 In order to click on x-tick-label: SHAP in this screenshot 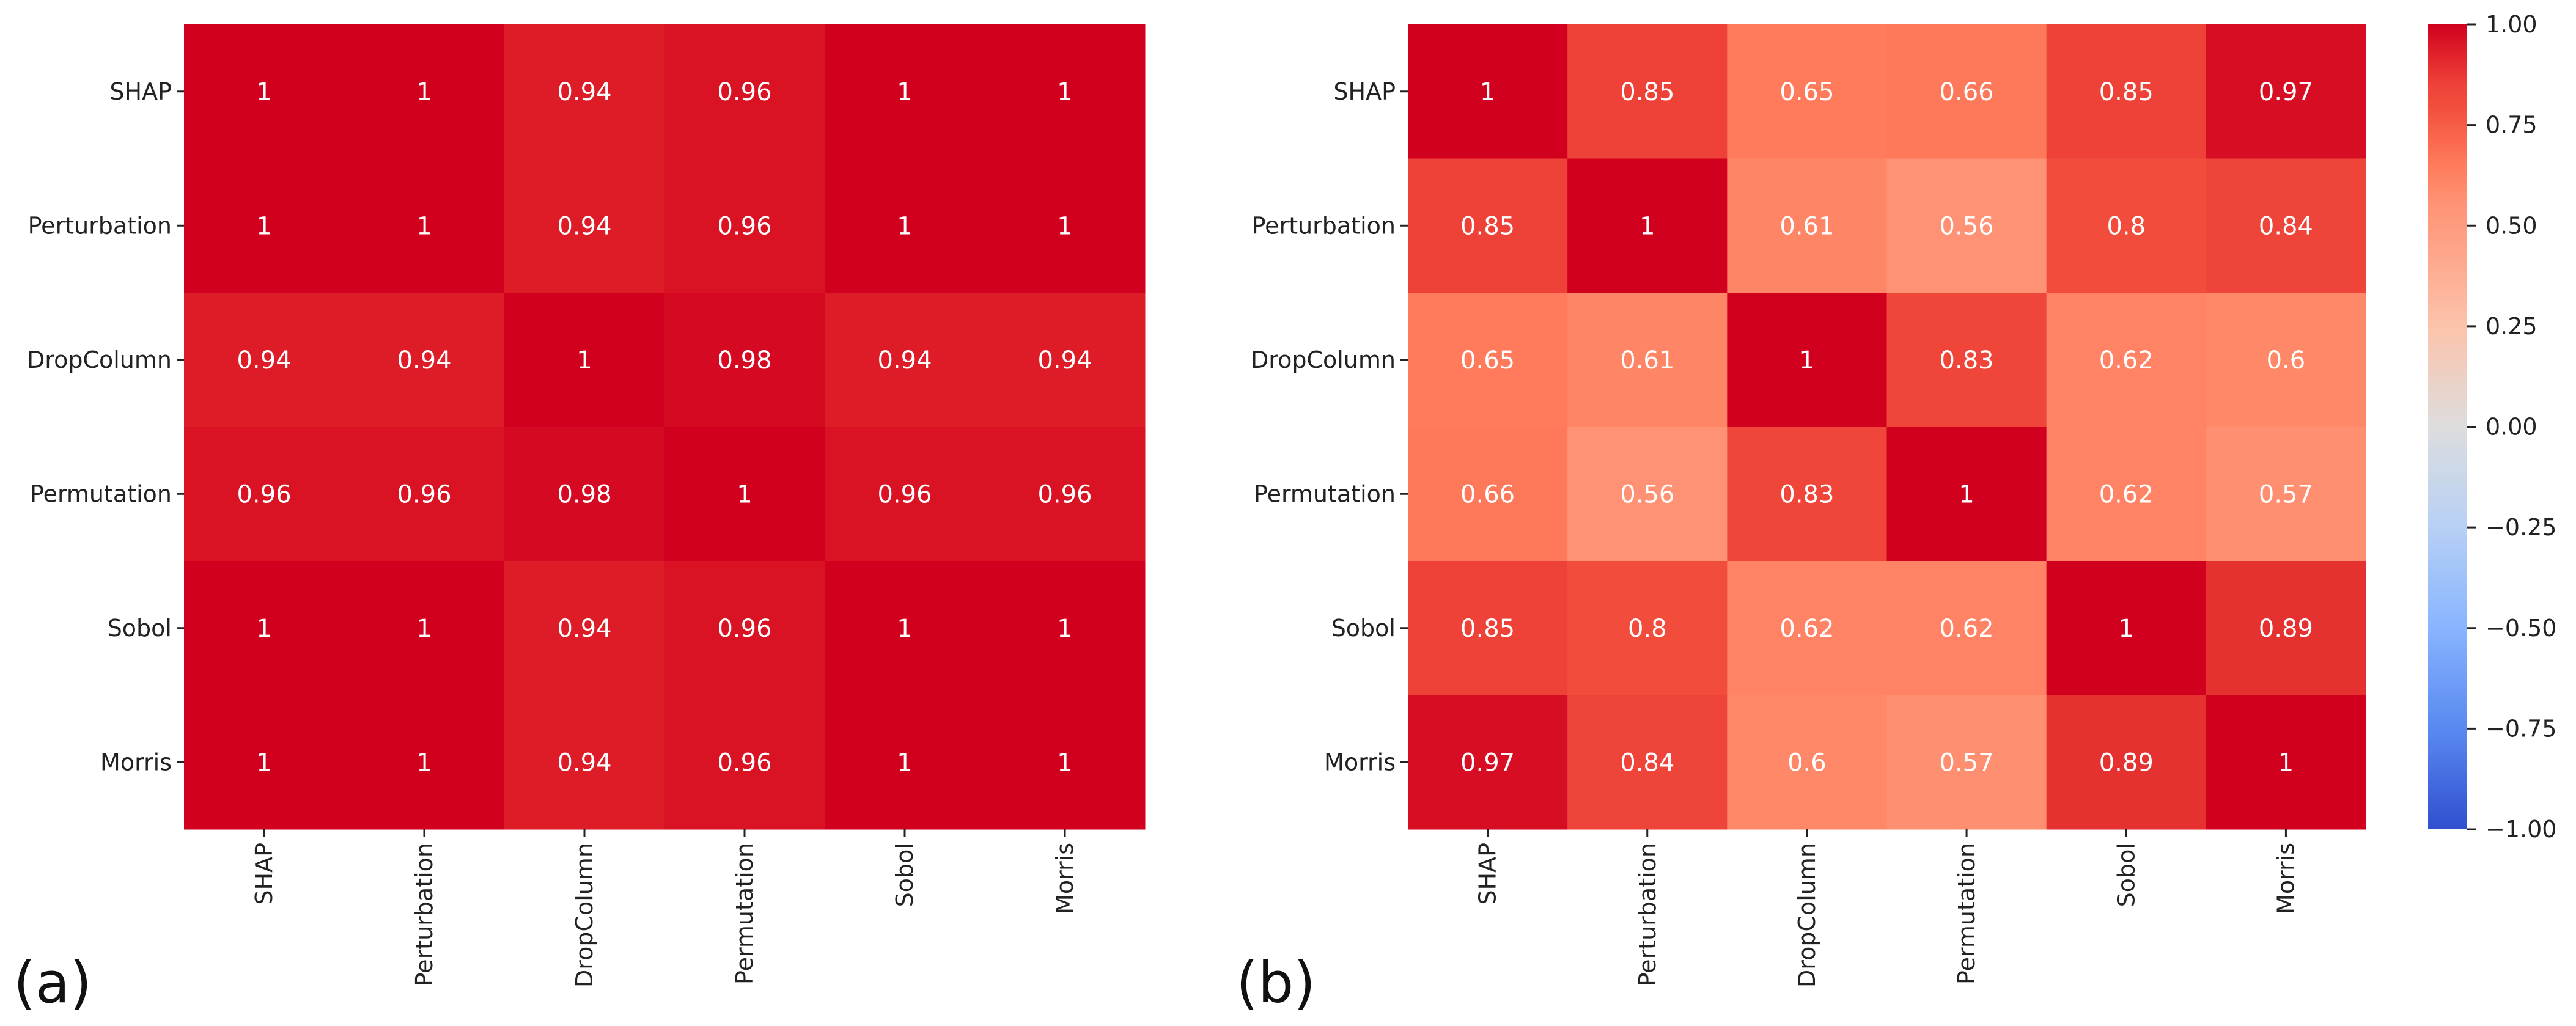, I will do `click(264, 874)`.